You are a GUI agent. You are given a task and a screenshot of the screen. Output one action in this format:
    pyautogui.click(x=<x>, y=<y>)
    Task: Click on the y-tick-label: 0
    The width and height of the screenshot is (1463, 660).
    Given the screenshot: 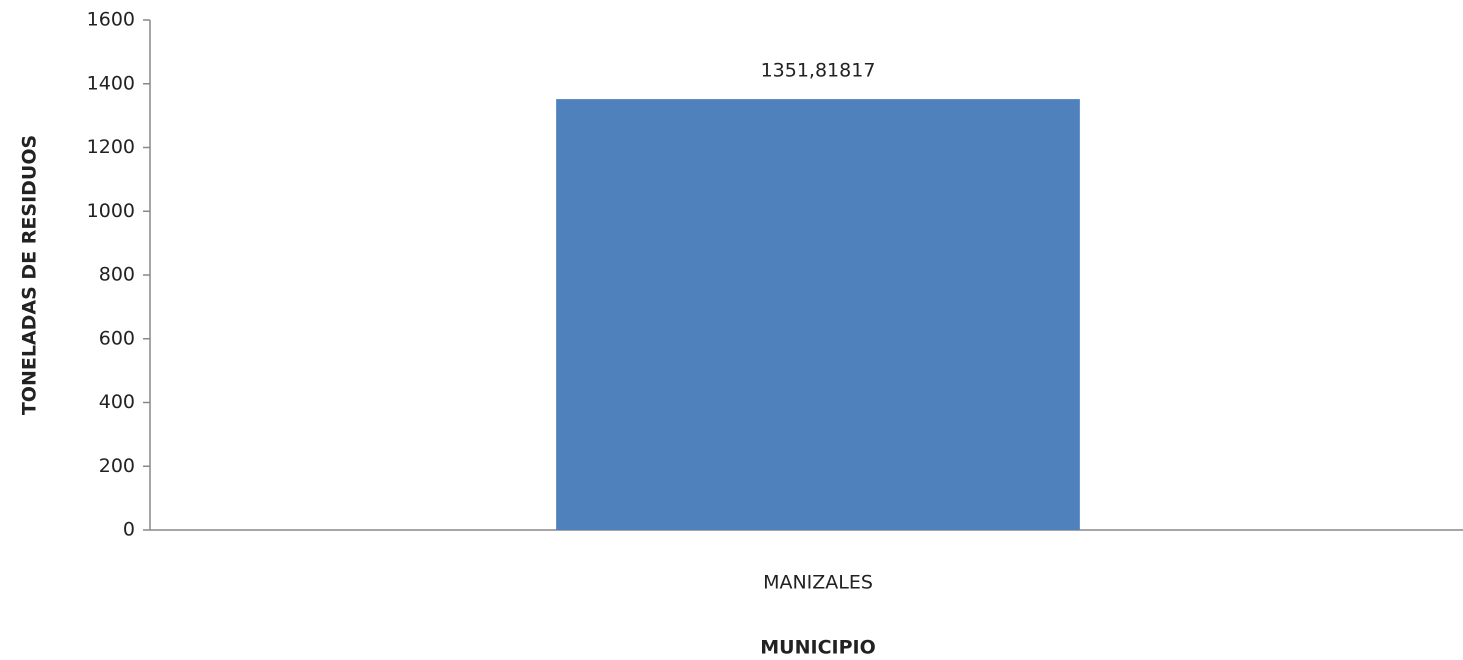 What is the action you would take?
    pyautogui.click(x=129, y=530)
    